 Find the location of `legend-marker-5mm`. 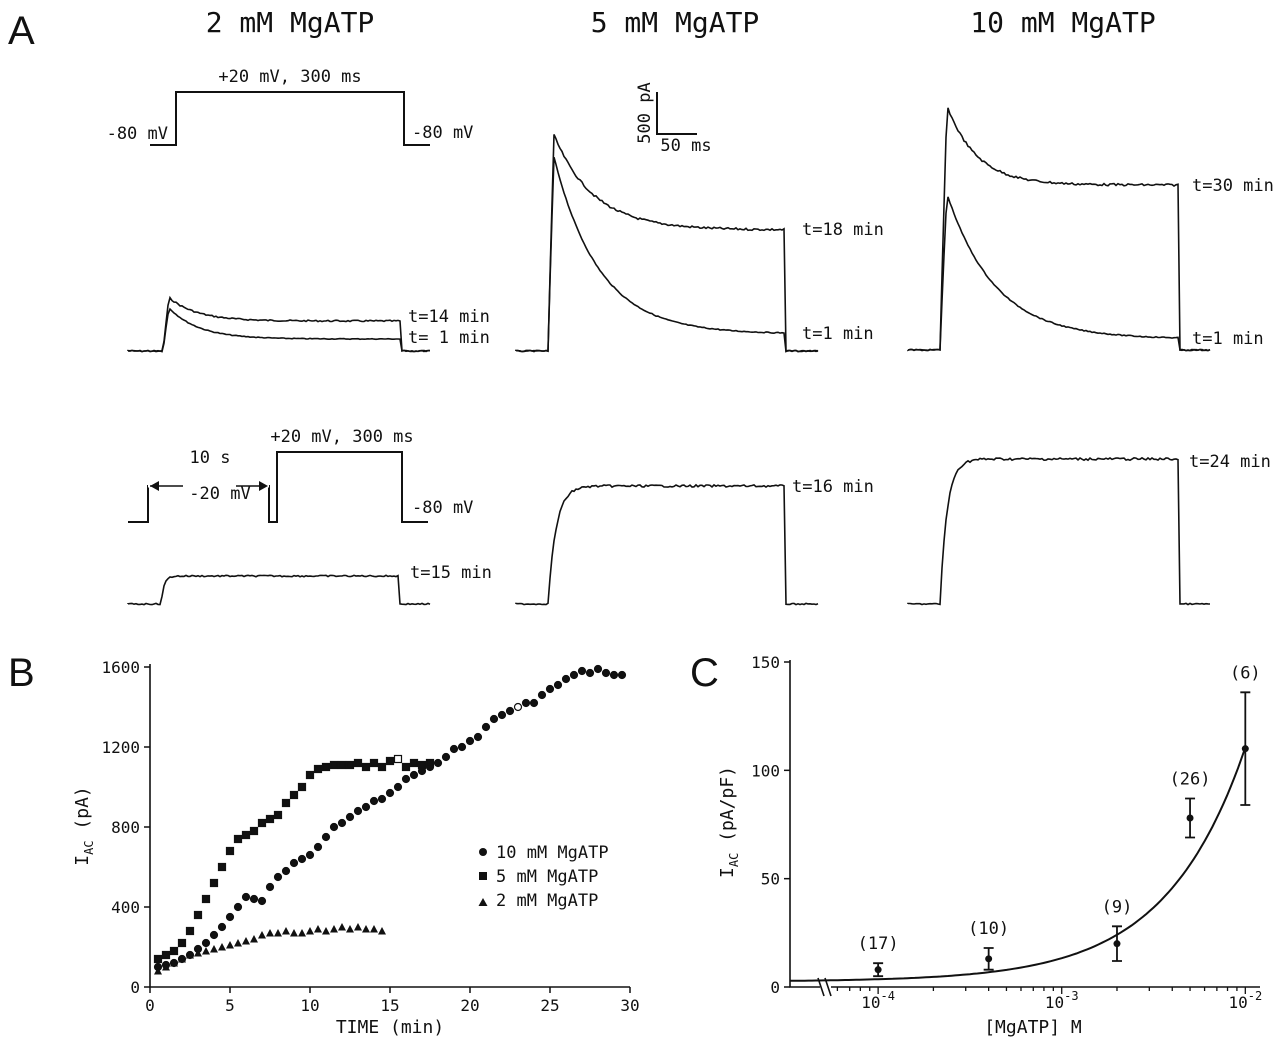

legend-marker-5mm is located at coordinates (483, 876).